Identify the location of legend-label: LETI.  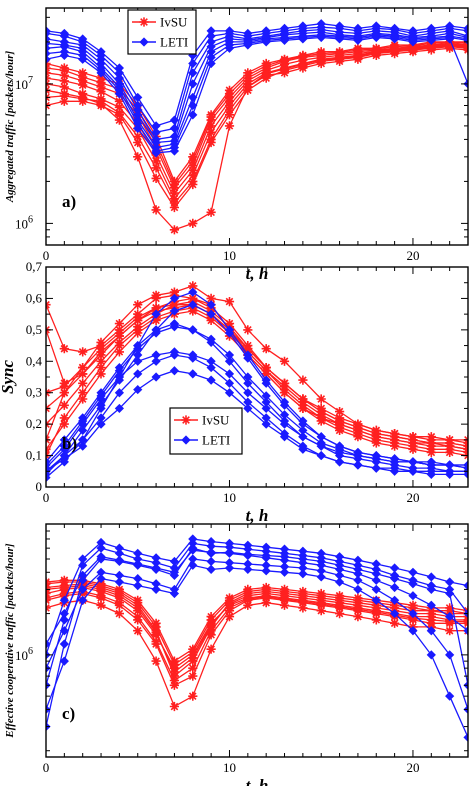
(216, 440).